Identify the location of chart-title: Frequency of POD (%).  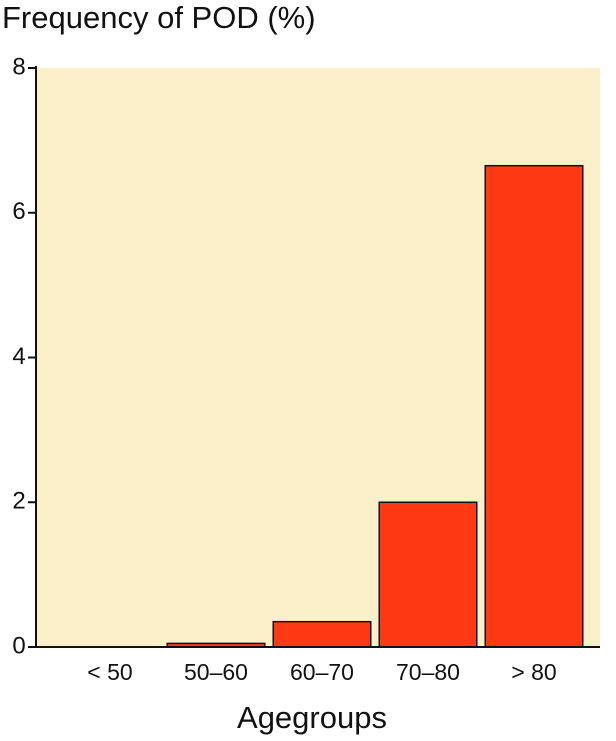
(159, 17).